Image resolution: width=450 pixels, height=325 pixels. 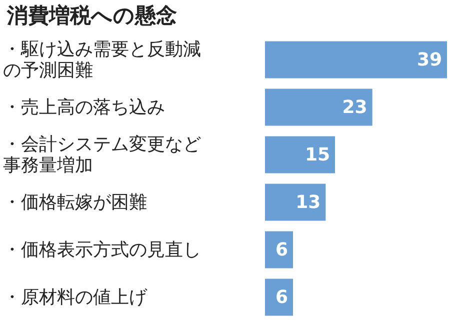 I want to click on y-tick-label: ・原材料の値上げ, so click(x=75, y=297).